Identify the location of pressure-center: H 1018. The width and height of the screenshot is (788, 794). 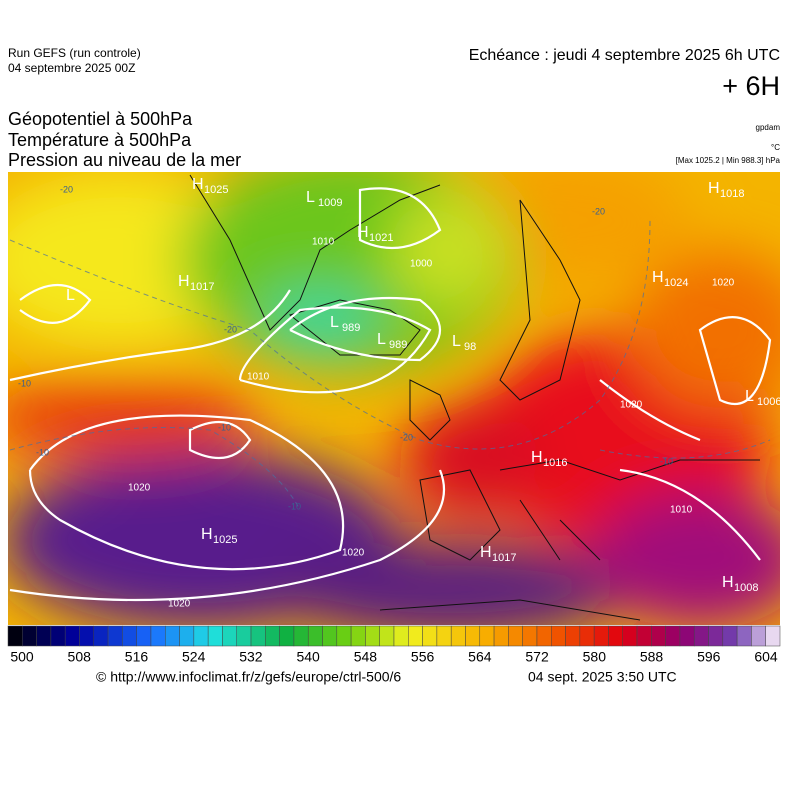
(726, 190).